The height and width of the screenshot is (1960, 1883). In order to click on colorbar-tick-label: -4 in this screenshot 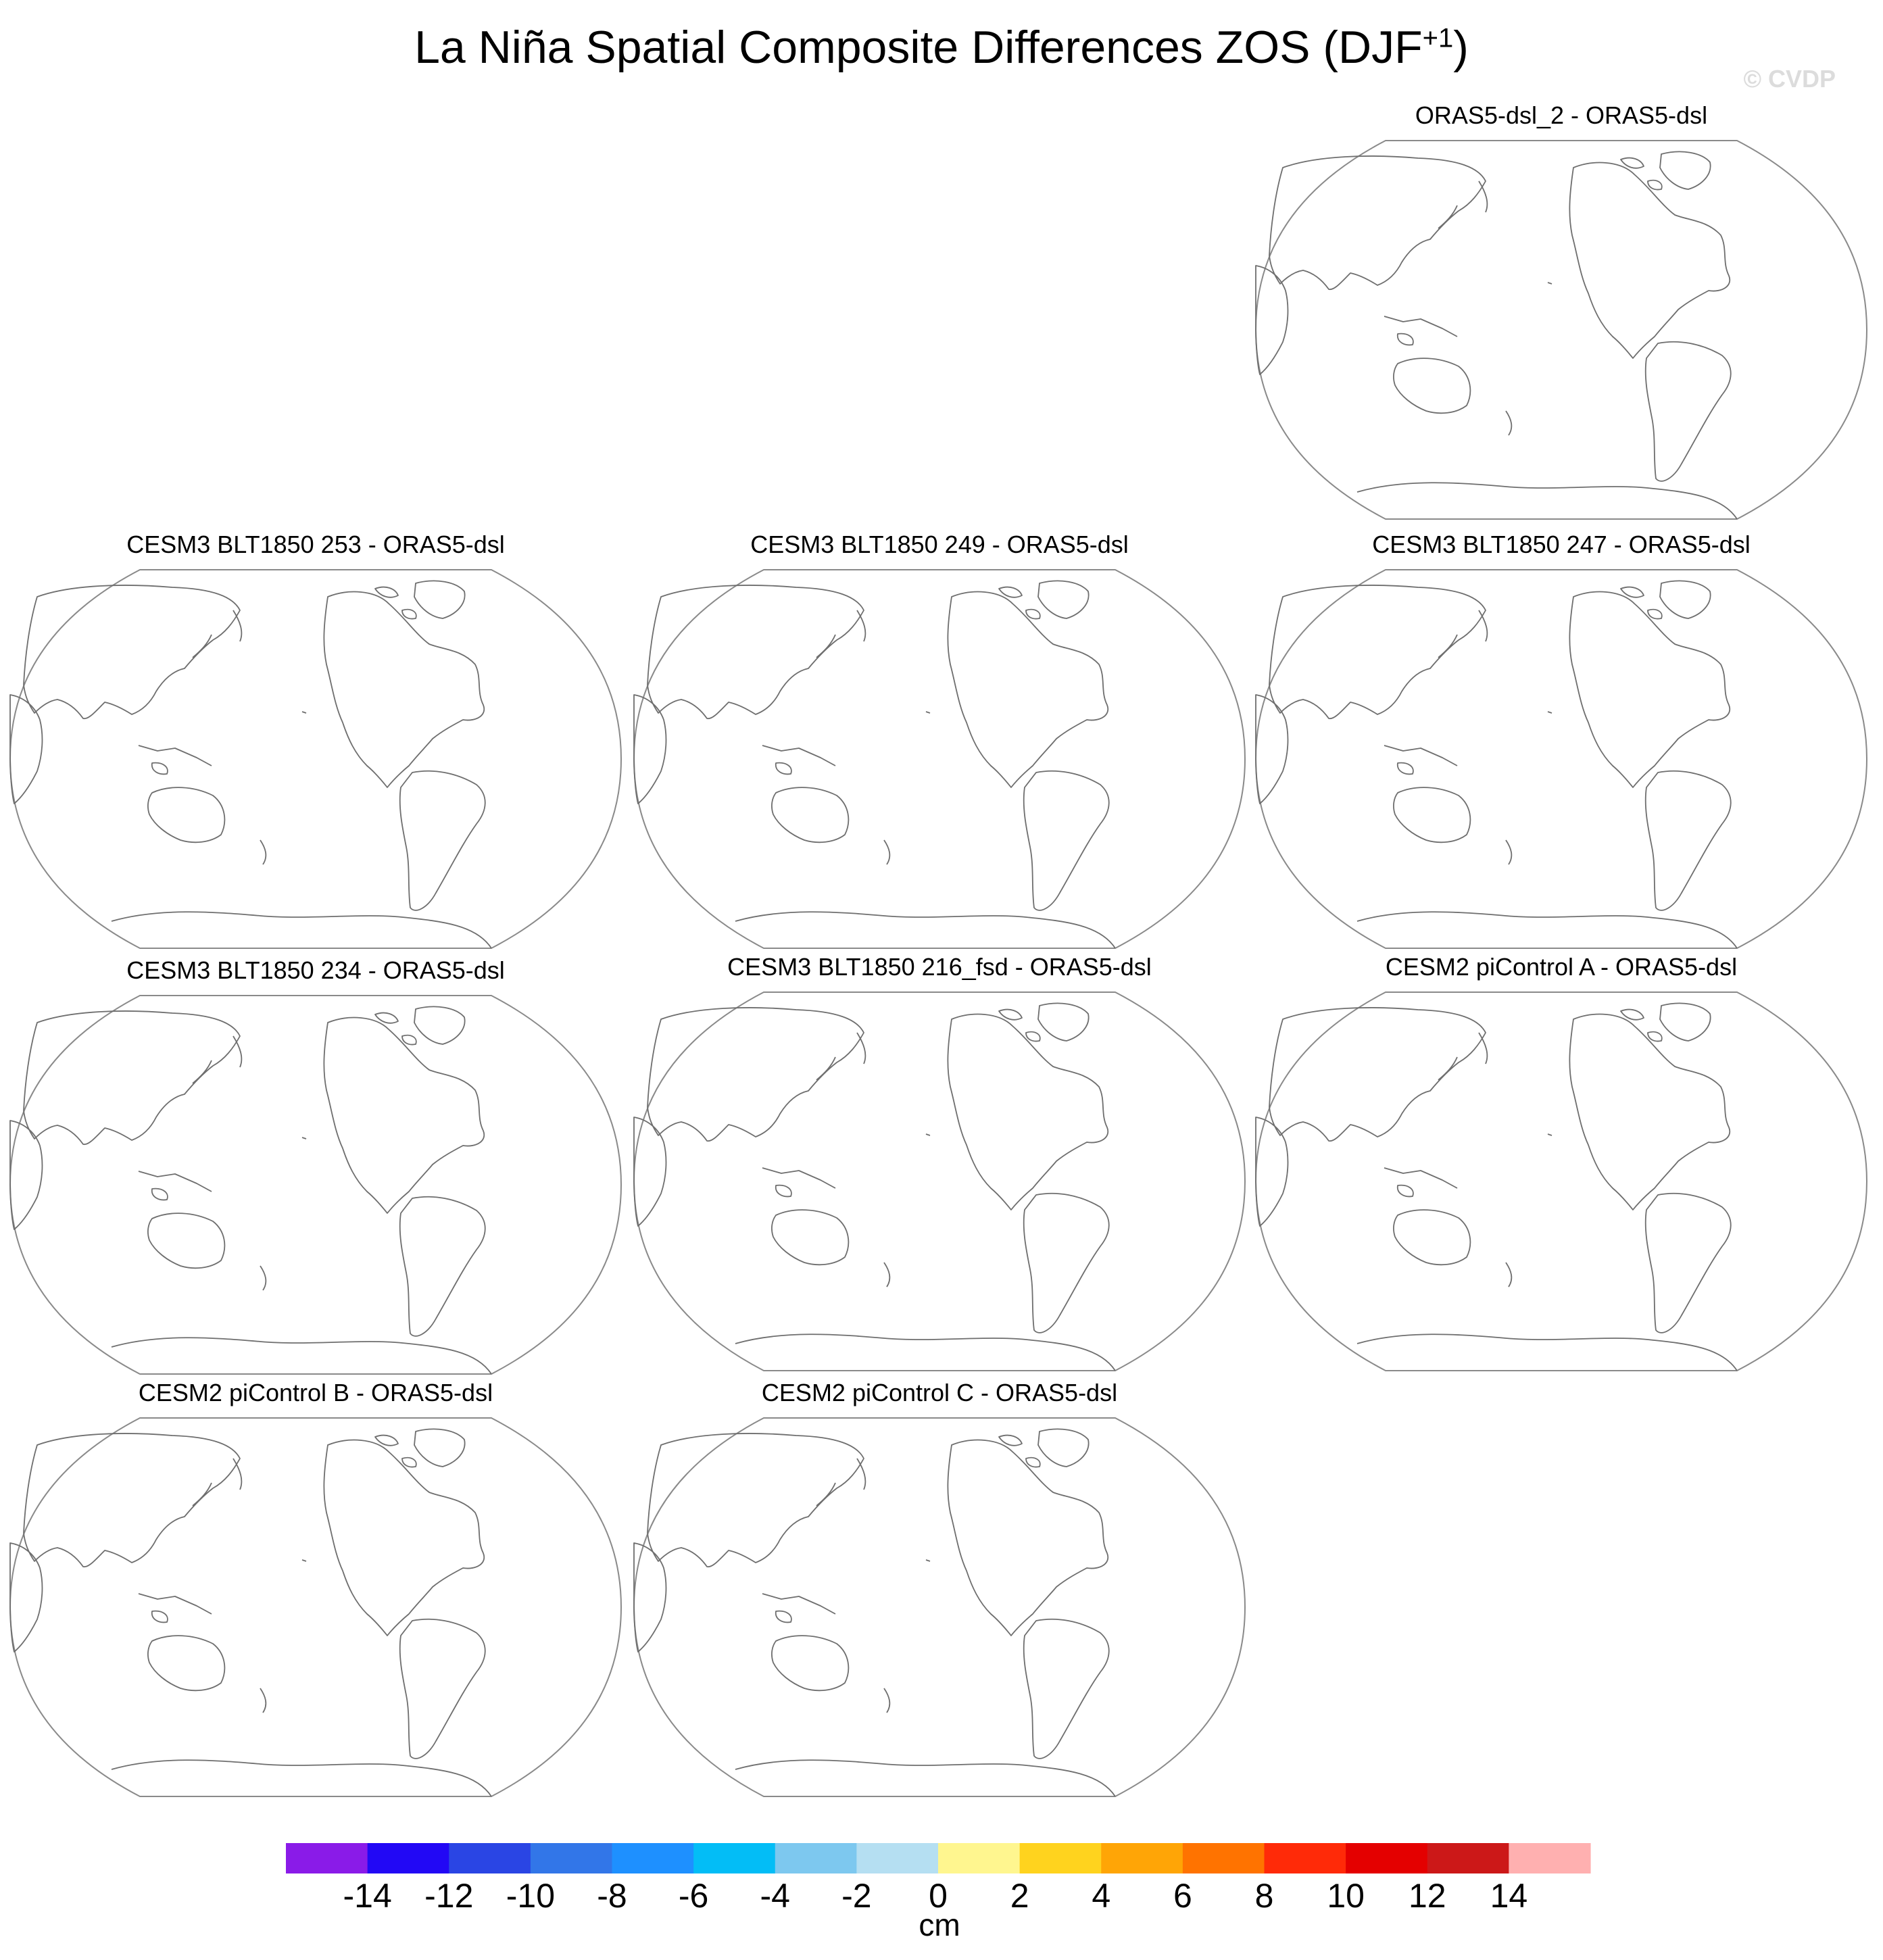, I will do `click(775, 1896)`.